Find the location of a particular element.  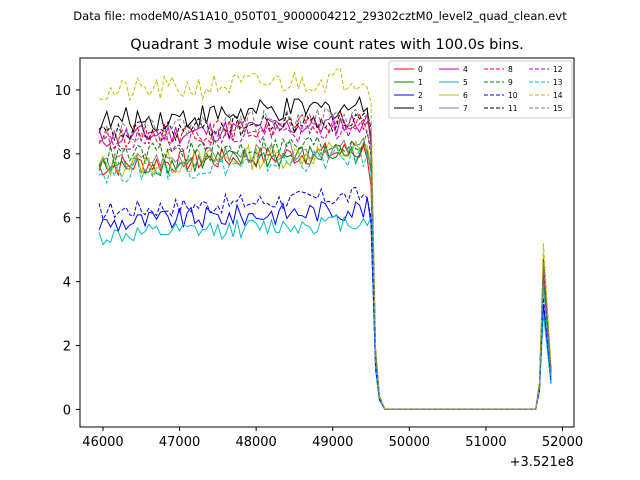

legend-label-1: 1 is located at coordinates (420, 82).